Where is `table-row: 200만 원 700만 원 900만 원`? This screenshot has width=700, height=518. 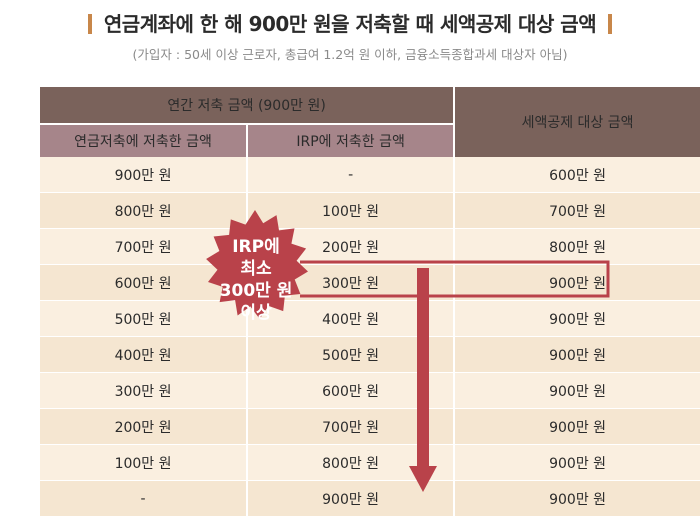 table-row: 200만 원 700만 원 900만 원 is located at coordinates (370, 427).